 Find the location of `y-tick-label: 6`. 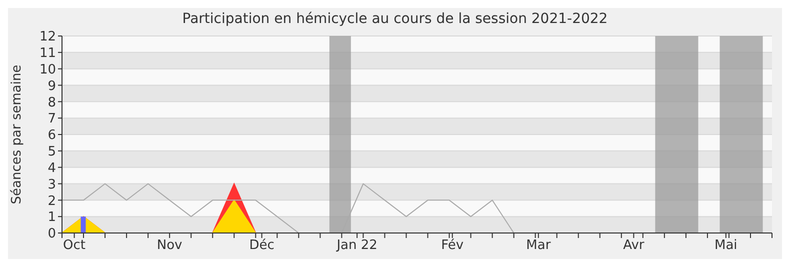

y-tick-label: 6 is located at coordinates (52, 136).